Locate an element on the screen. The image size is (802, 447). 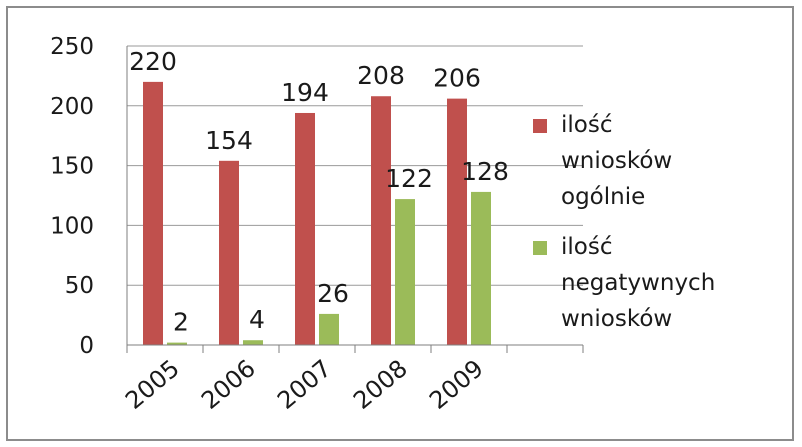
data-label: 122 is located at coordinates (409, 178).